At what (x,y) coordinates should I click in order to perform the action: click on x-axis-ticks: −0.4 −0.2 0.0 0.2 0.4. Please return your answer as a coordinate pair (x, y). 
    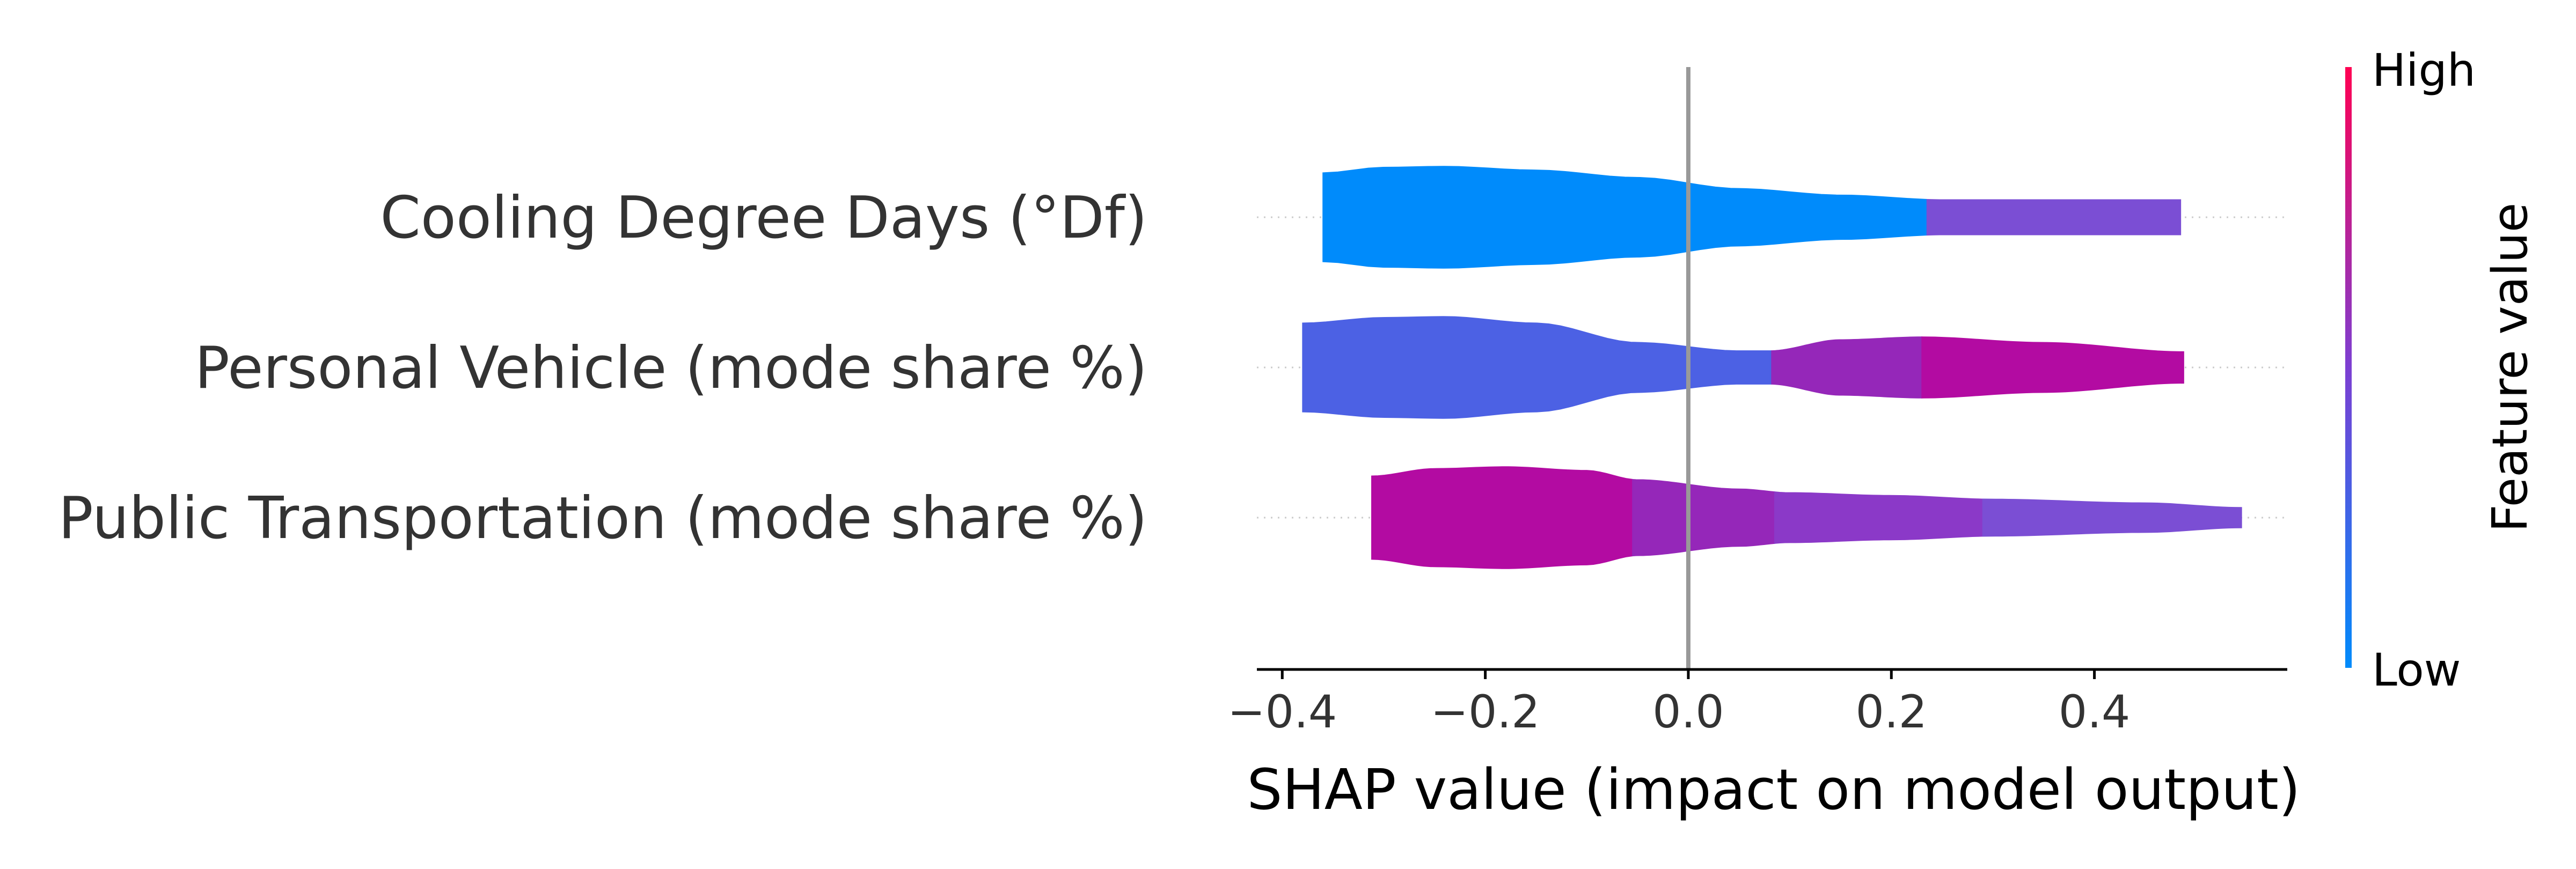
    Looking at the image, I should click on (1678, 703).